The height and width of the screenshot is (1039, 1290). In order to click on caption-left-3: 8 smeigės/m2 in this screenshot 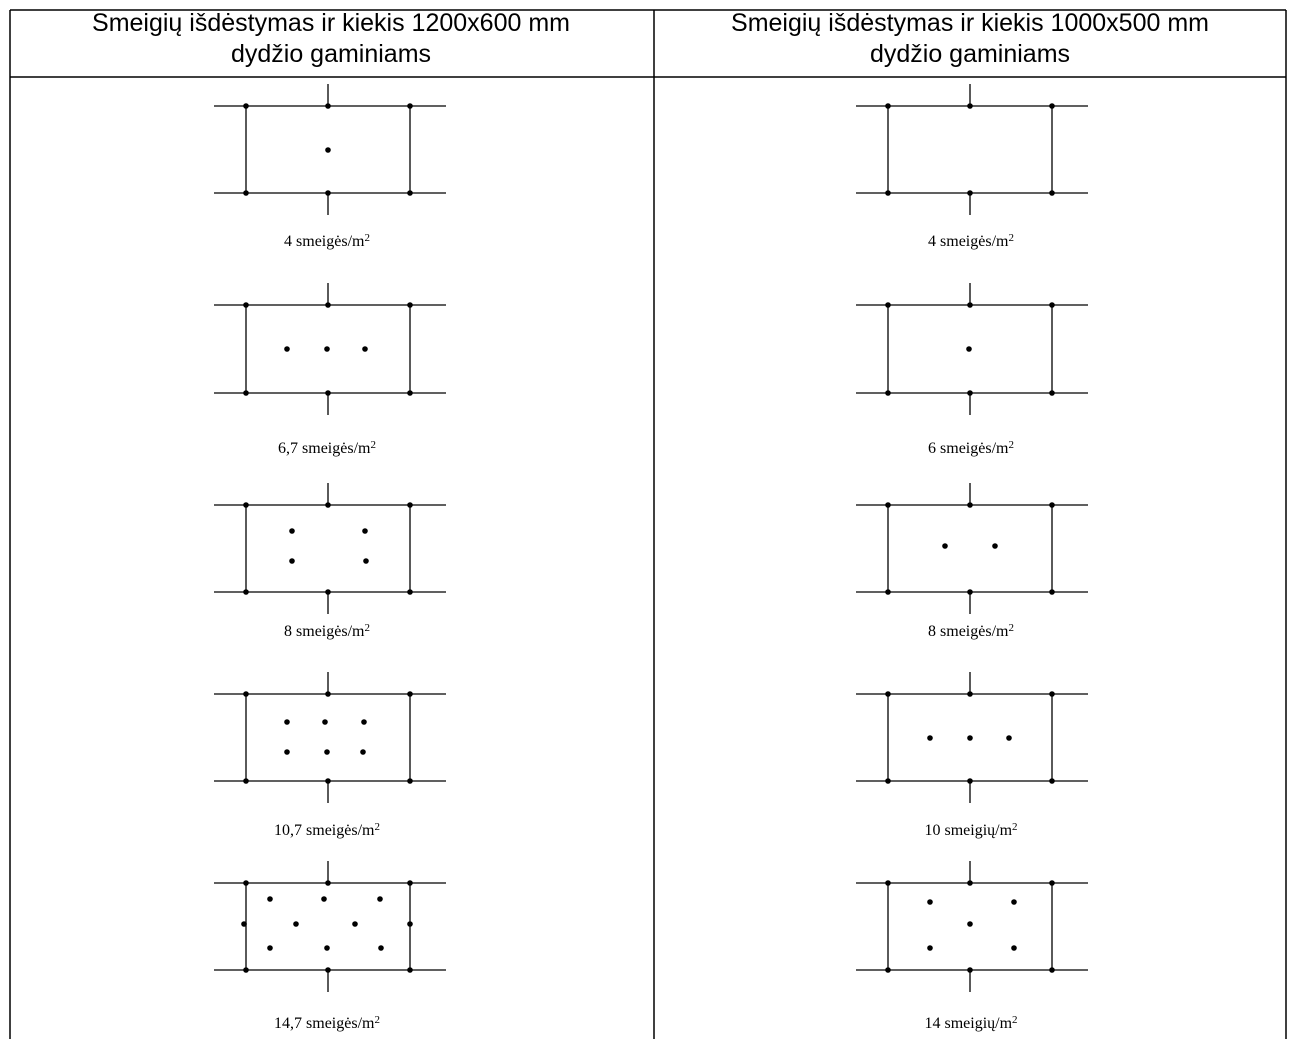, I will do `click(327, 631)`.